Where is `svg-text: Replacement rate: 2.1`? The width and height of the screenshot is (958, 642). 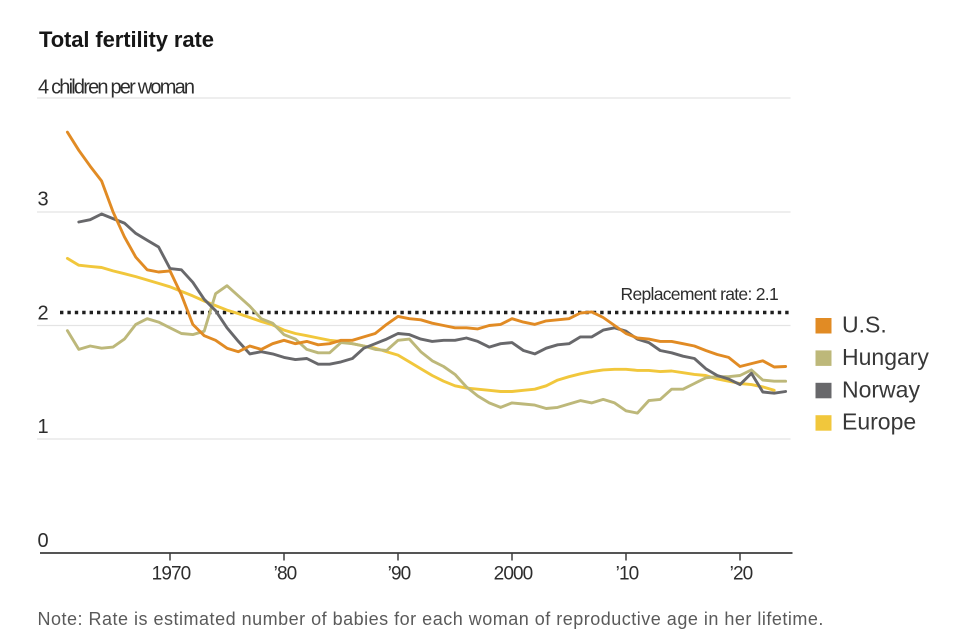 svg-text: Replacement rate: 2.1 is located at coordinates (699, 294).